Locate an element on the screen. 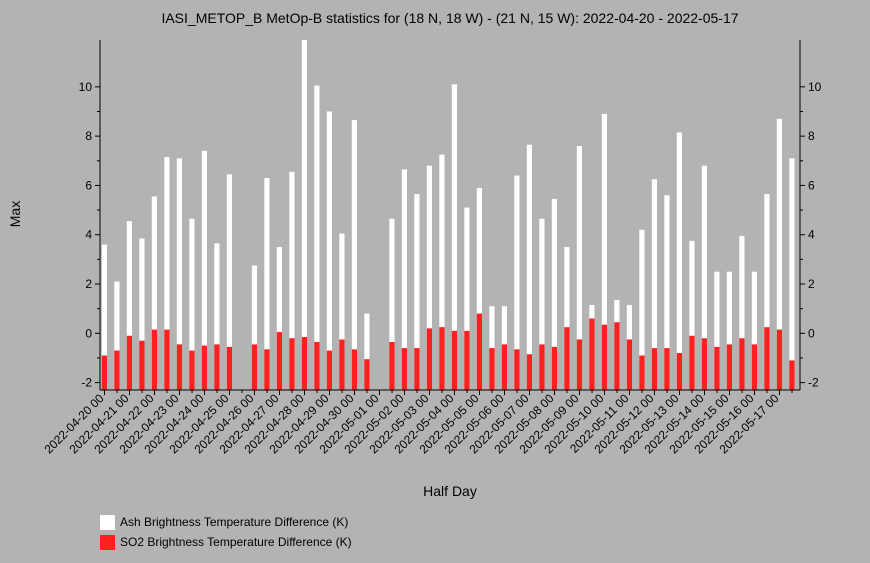  y-tick-label-right-4: 6 is located at coordinates (811, 185).